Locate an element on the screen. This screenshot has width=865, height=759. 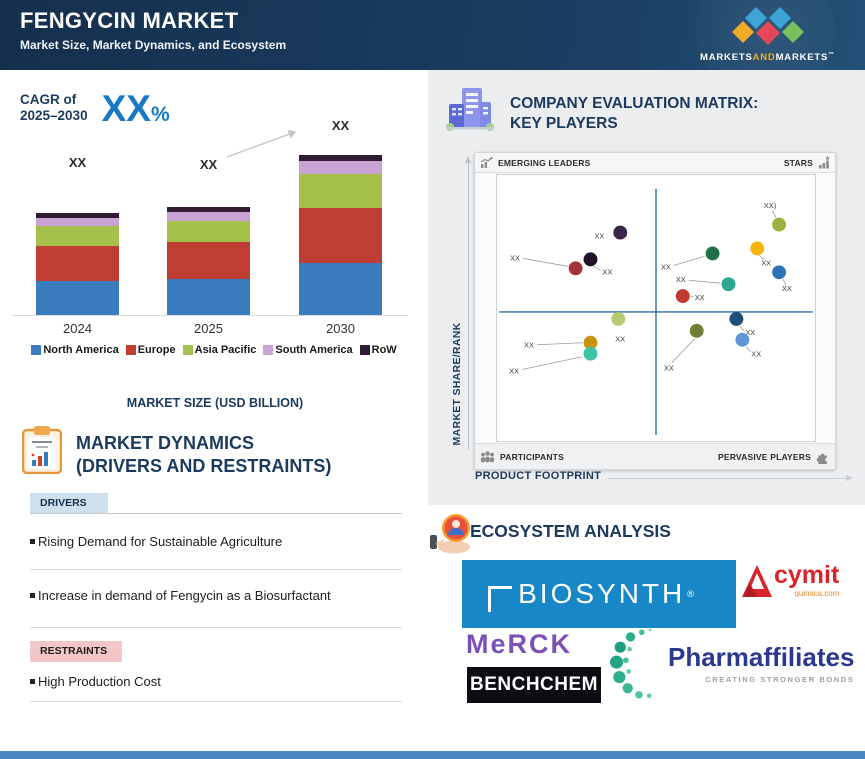
drivers-tab-underline is located at coordinates (216, 513).